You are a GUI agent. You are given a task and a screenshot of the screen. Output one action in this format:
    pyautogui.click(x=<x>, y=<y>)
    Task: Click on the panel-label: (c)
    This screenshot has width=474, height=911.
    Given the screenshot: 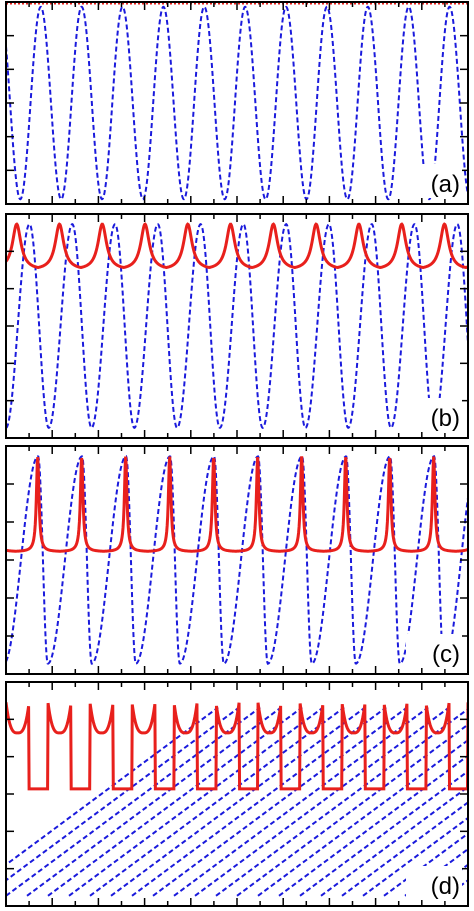 What is the action you would take?
    pyautogui.click(x=446, y=654)
    